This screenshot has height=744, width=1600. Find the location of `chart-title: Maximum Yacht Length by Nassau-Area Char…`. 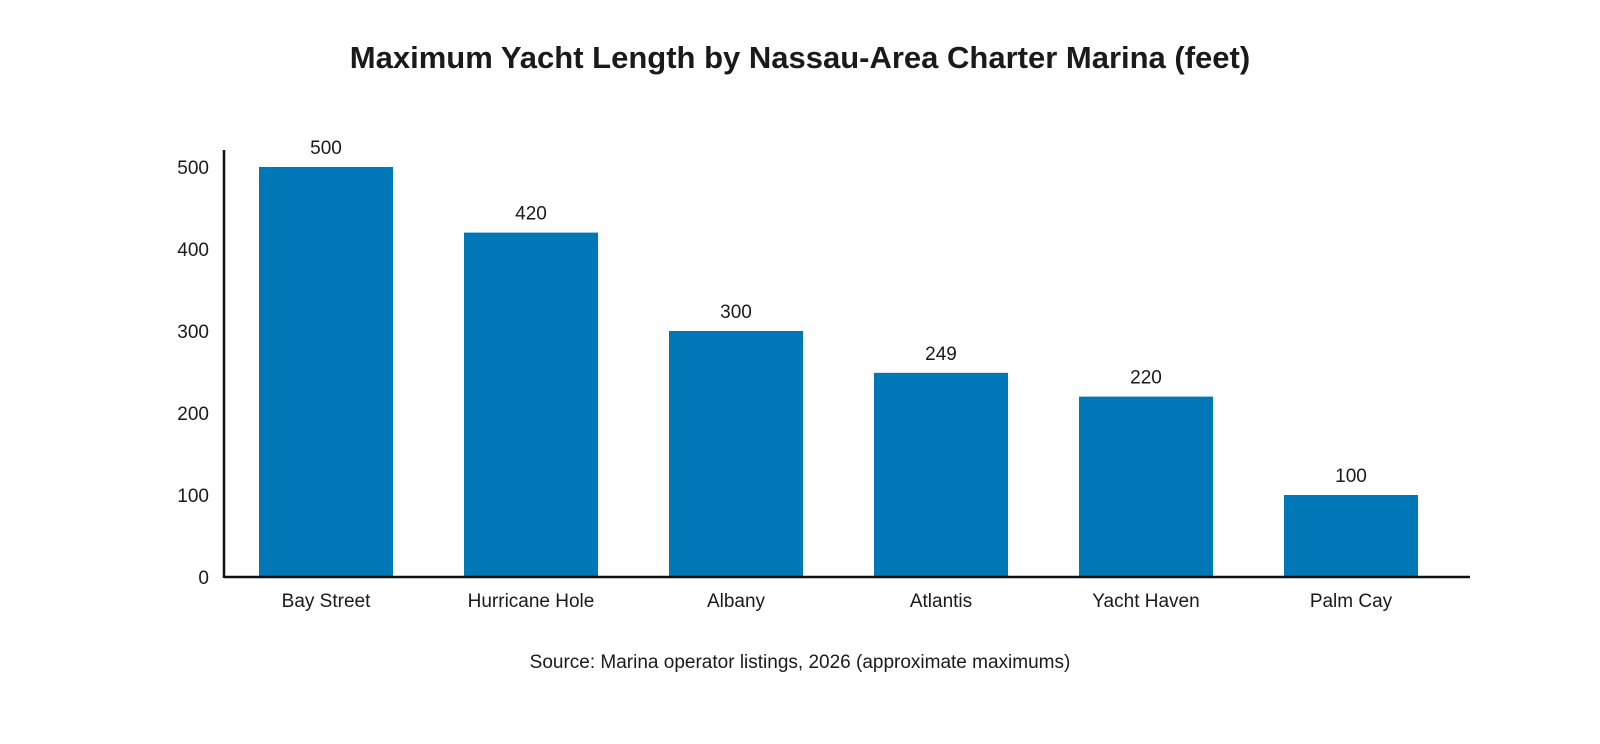

chart-title: Maximum Yacht Length by Nassau-Area Char… is located at coordinates (800, 57).